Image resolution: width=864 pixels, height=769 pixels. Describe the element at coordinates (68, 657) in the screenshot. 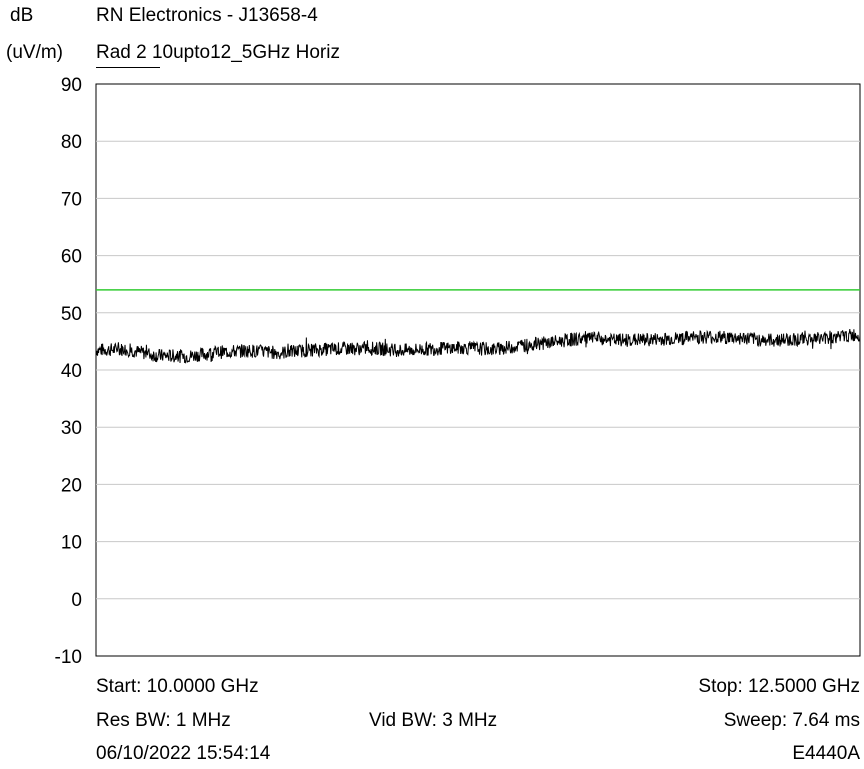

I see `y-tick-label: -10` at that location.